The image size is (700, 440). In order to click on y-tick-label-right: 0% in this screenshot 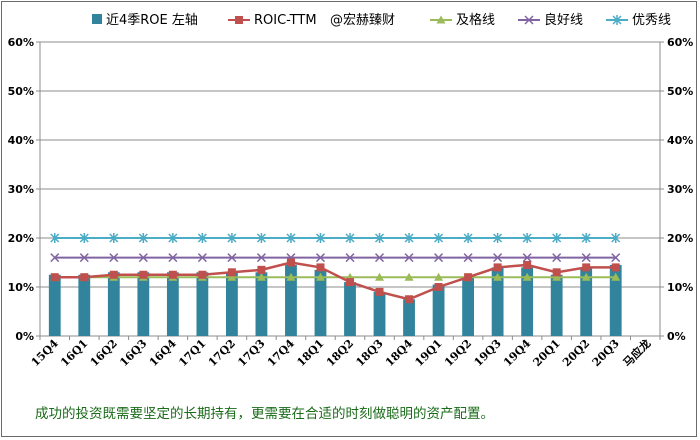, I will do `click(676, 336)`.